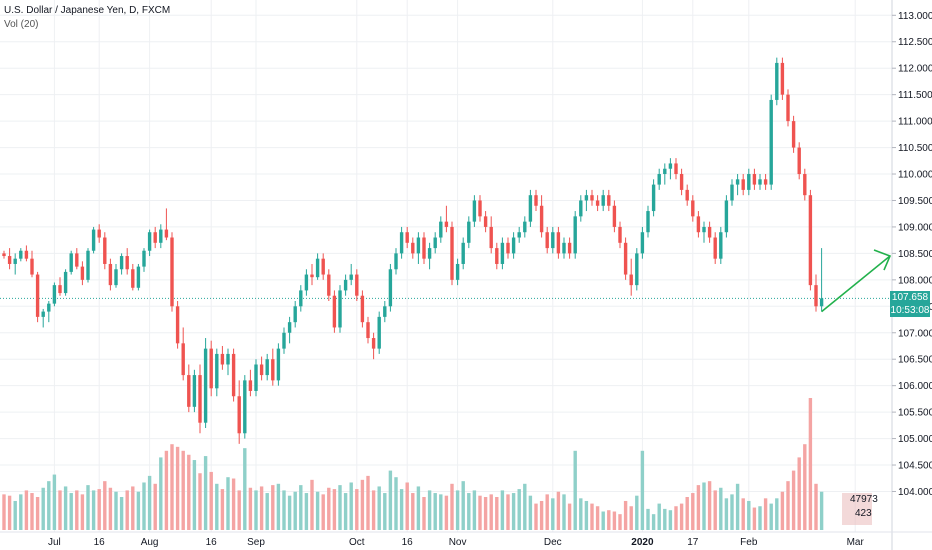 Image resolution: width=932 pixels, height=550 pixels. What do you see at coordinates (749, 542) in the screenshot?
I see `time-tick-label: Feb` at bounding box center [749, 542].